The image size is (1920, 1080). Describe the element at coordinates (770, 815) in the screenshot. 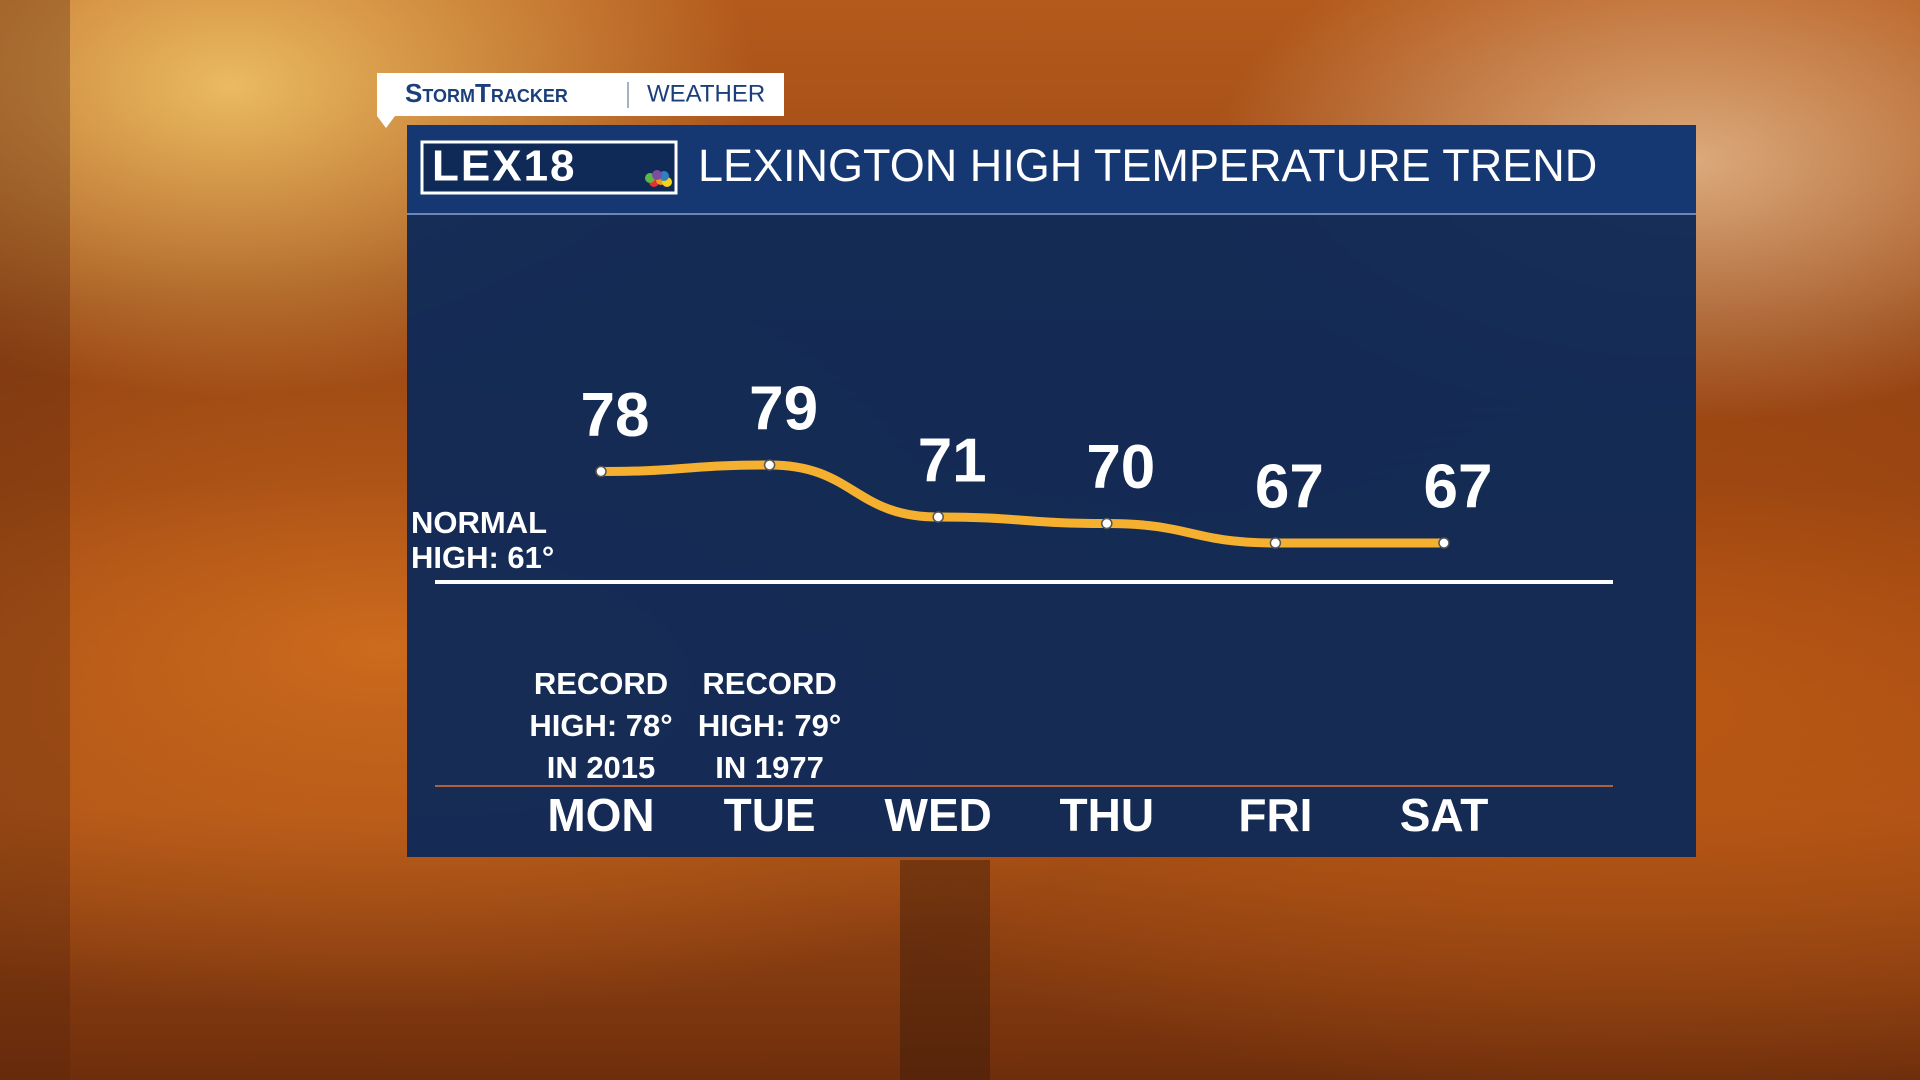

I see `category-label: TUE` at that location.